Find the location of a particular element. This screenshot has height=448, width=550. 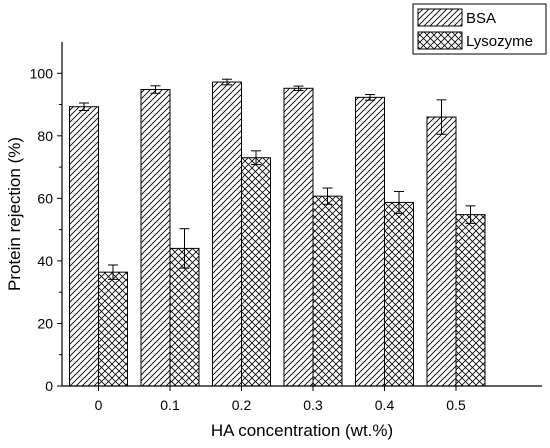

bar-lysozyme-0.3 is located at coordinates (327, 291).